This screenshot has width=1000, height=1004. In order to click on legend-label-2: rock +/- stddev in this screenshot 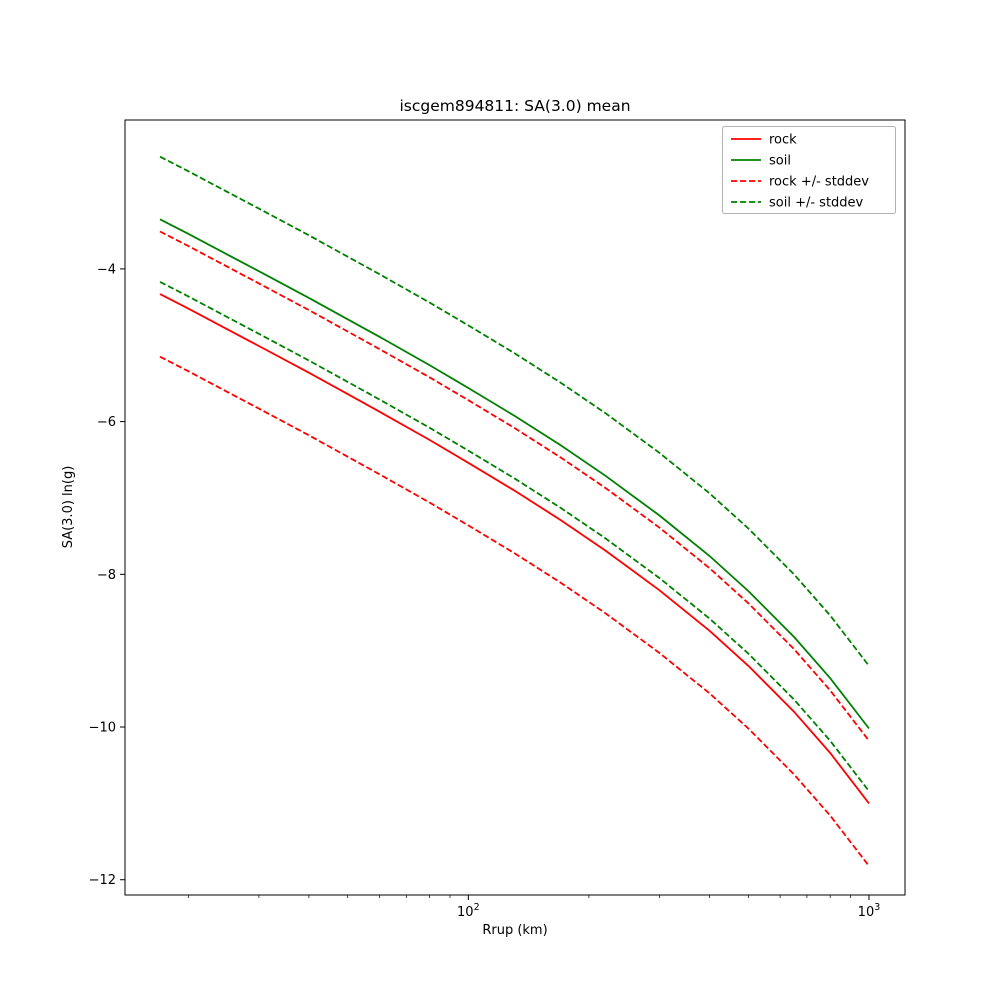, I will do `click(819, 182)`.